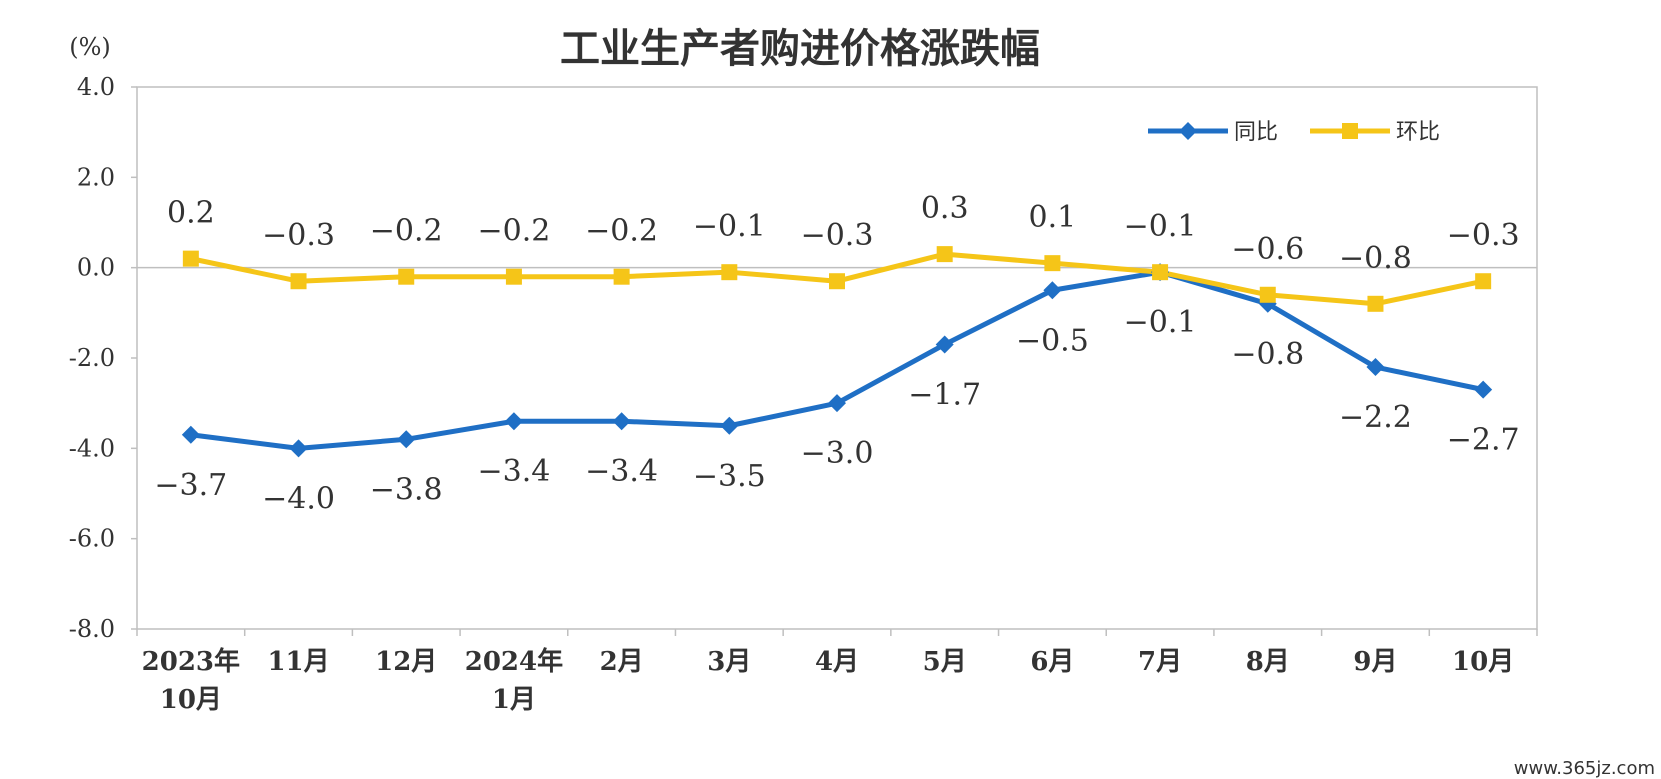  I want to click on x-tick-label: 3月, so click(729, 662).